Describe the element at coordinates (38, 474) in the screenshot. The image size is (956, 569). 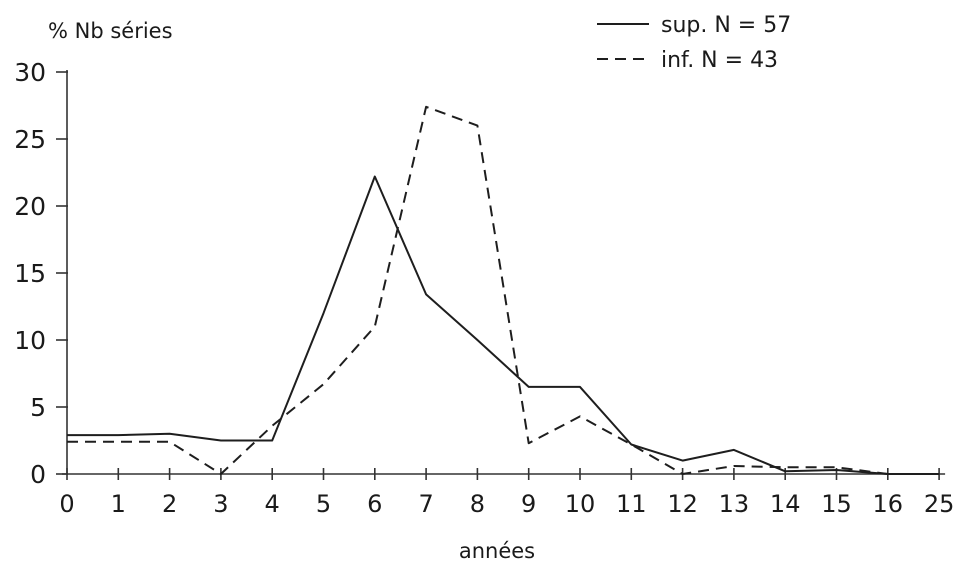
I see `y-tick-label: 0` at that location.